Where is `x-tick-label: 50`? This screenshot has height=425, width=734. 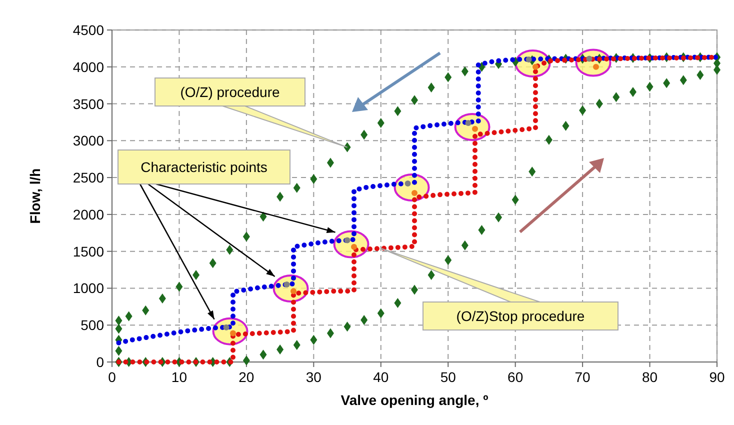
x-tick-label: 50 is located at coordinates (448, 377).